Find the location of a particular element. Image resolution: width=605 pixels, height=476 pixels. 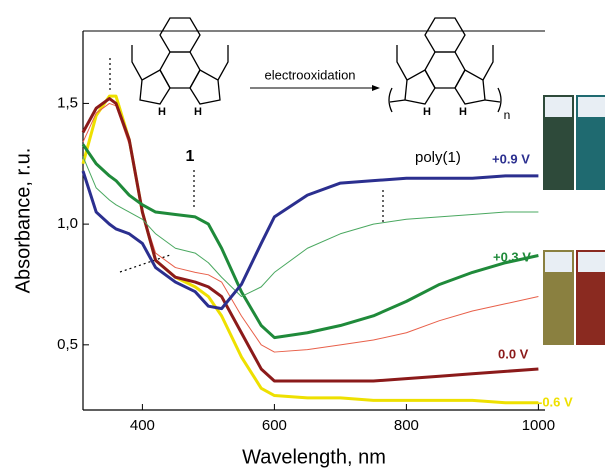

series-label: 0.0 V is located at coordinates (513, 353).